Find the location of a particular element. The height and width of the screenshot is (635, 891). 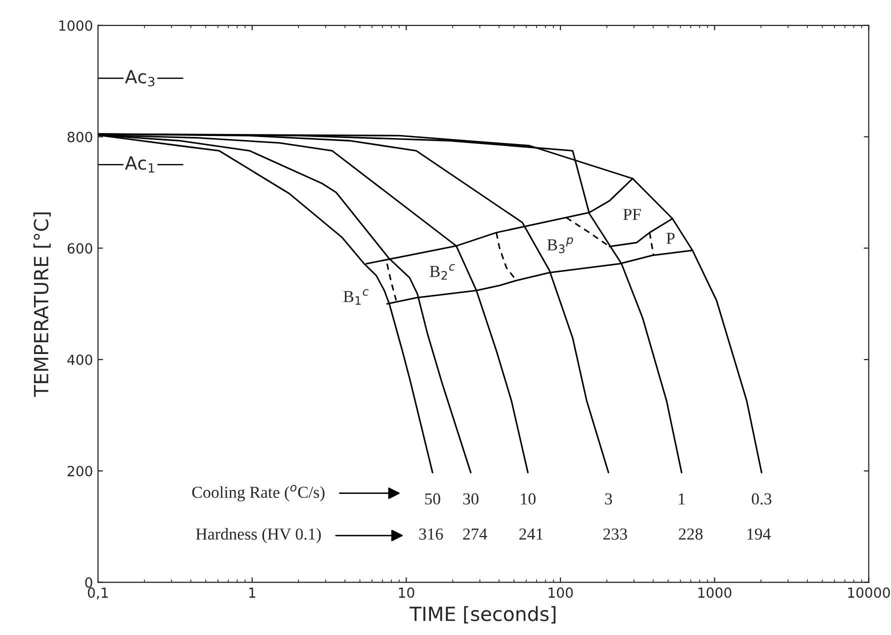

y-tick-label: 400 is located at coordinates (79, 360).